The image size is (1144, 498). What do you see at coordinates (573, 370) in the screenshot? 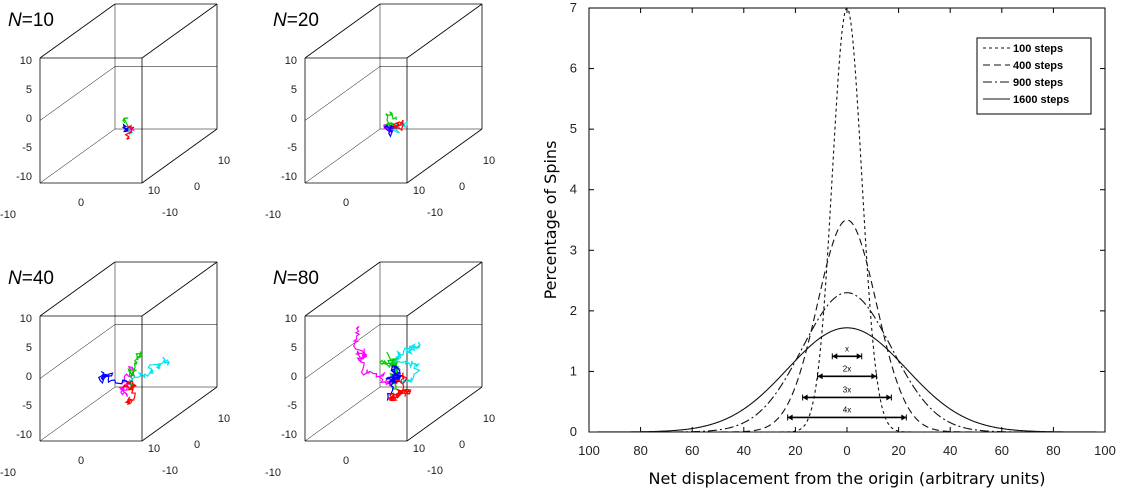
I see `y-tick-label: 1` at bounding box center [573, 370].